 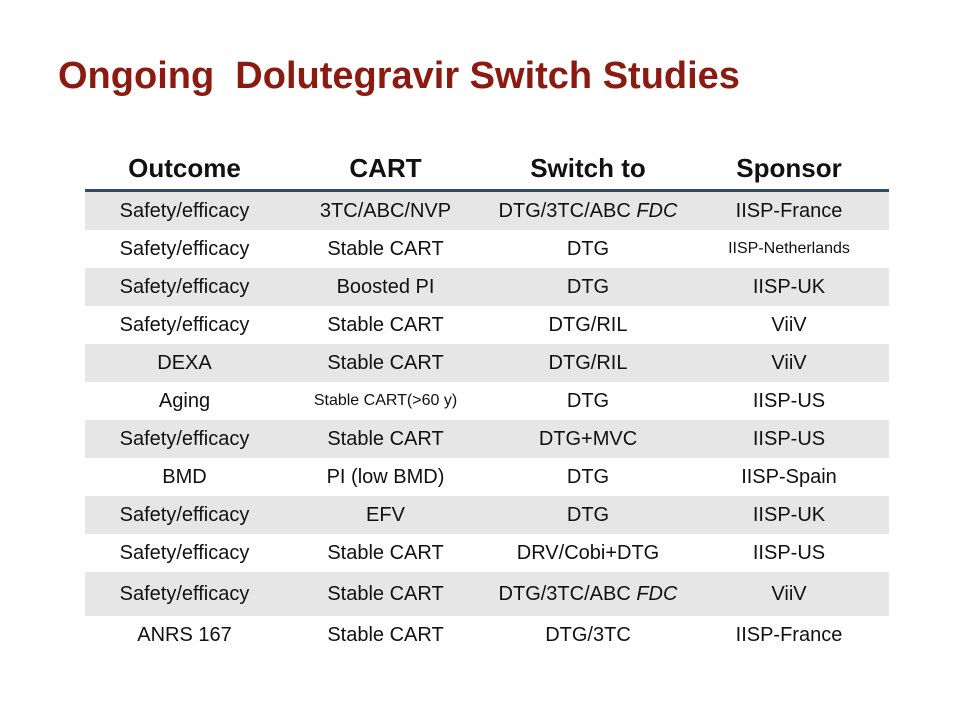 I want to click on cell-outcome: DEXA, so click(x=184, y=363).